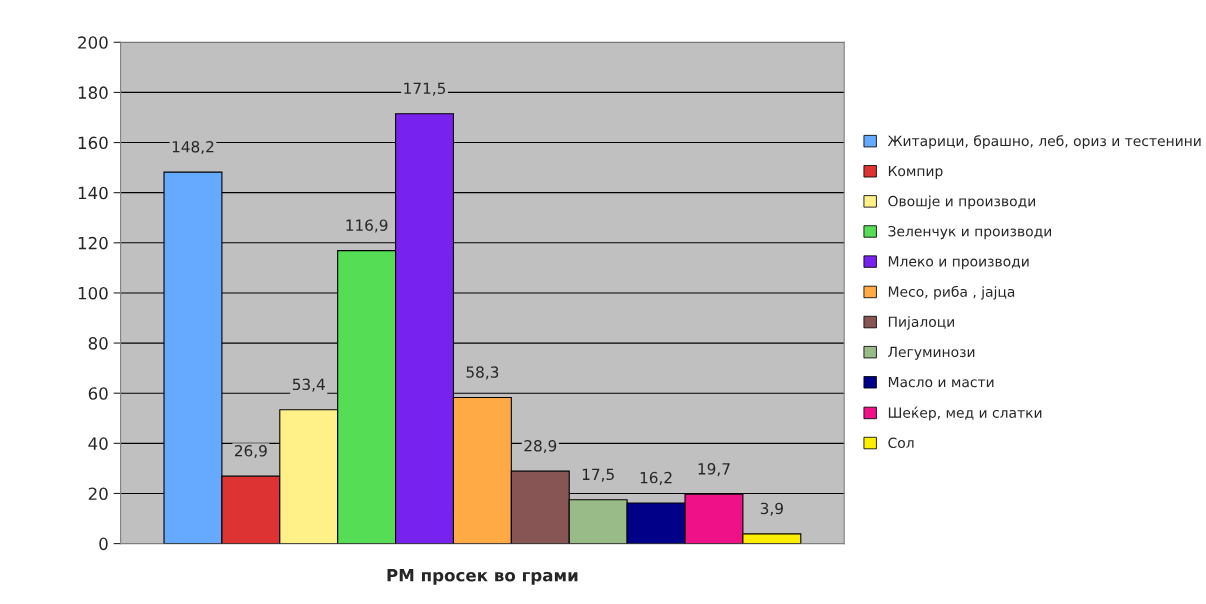 The width and height of the screenshot is (1206, 604). Describe the element at coordinates (193, 147) in the screenshot. I see `data-label: 148,2` at that location.